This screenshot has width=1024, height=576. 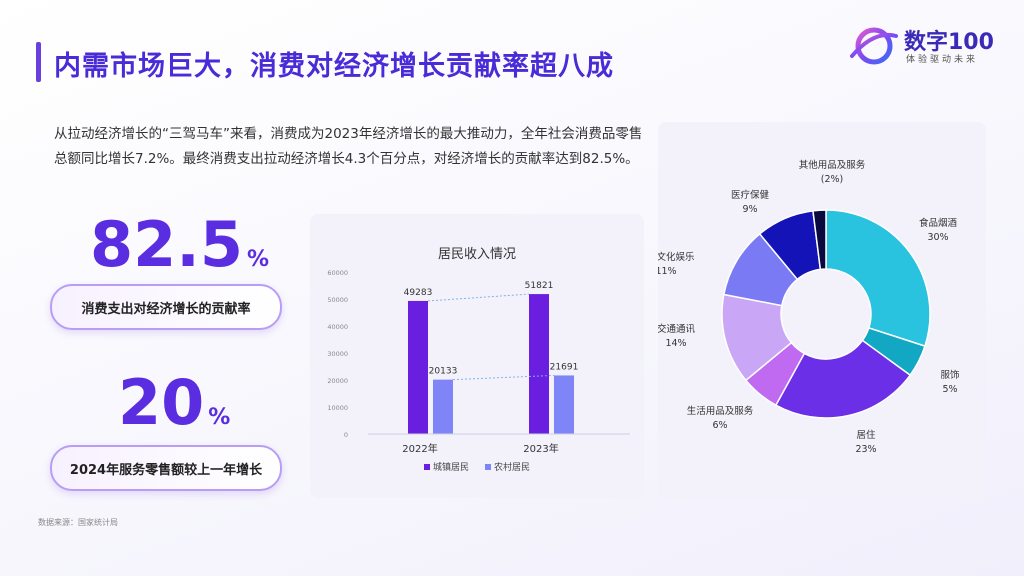 I want to click on slice-value-label: 30%, so click(x=937, y=237).